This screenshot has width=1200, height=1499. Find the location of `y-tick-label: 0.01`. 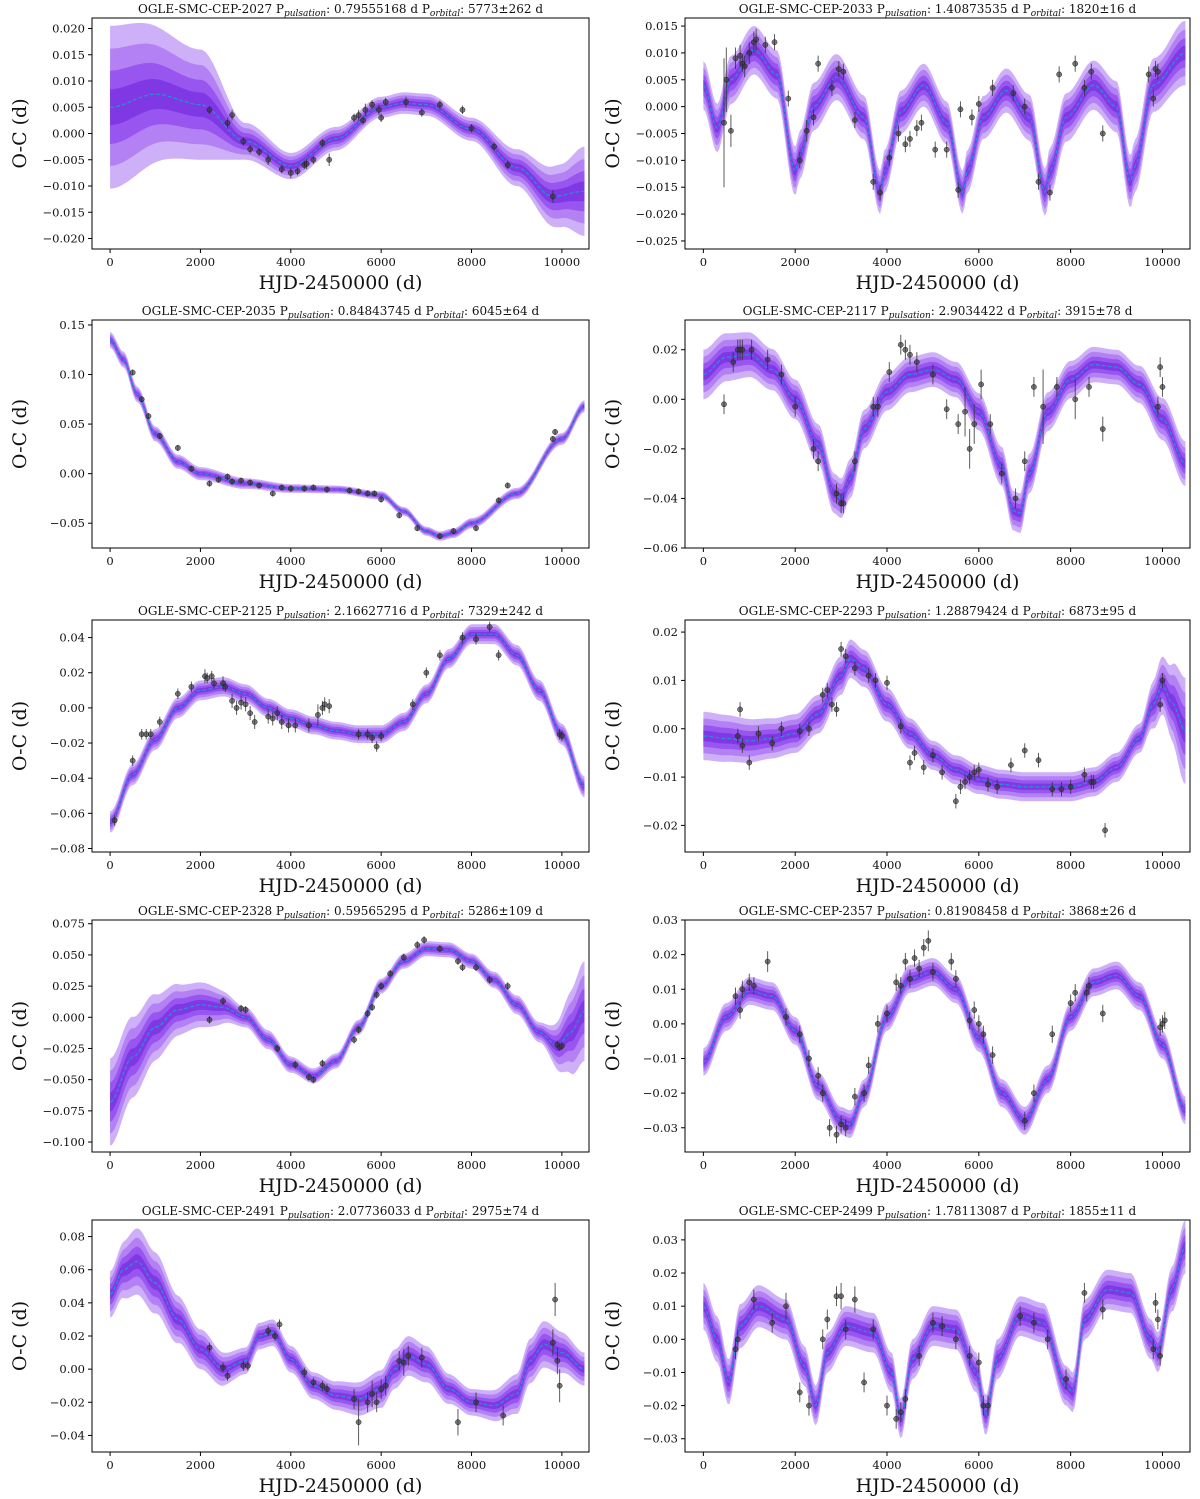

y-tick-label: 0.01 is located at coordinates (665, 989).